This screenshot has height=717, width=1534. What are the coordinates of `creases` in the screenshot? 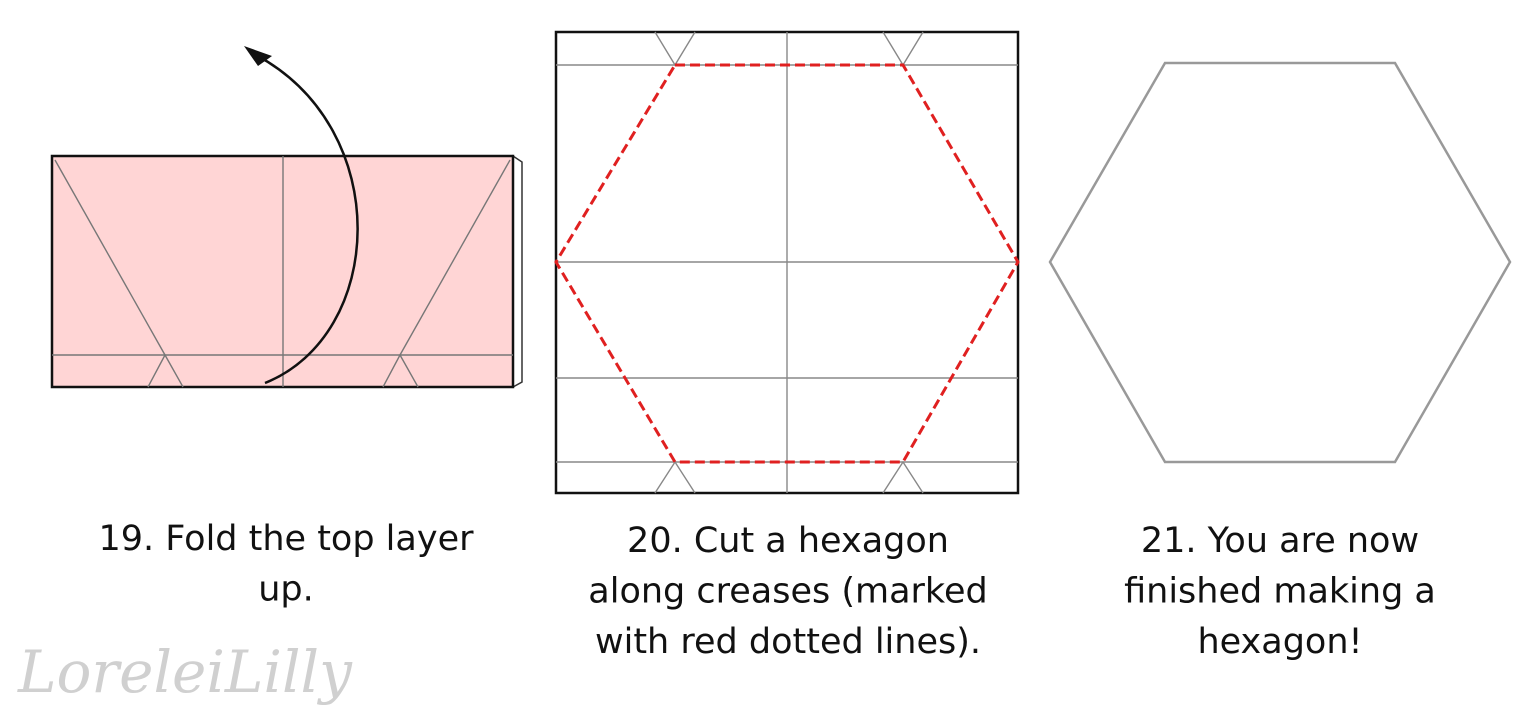 It's located at (282, 272).